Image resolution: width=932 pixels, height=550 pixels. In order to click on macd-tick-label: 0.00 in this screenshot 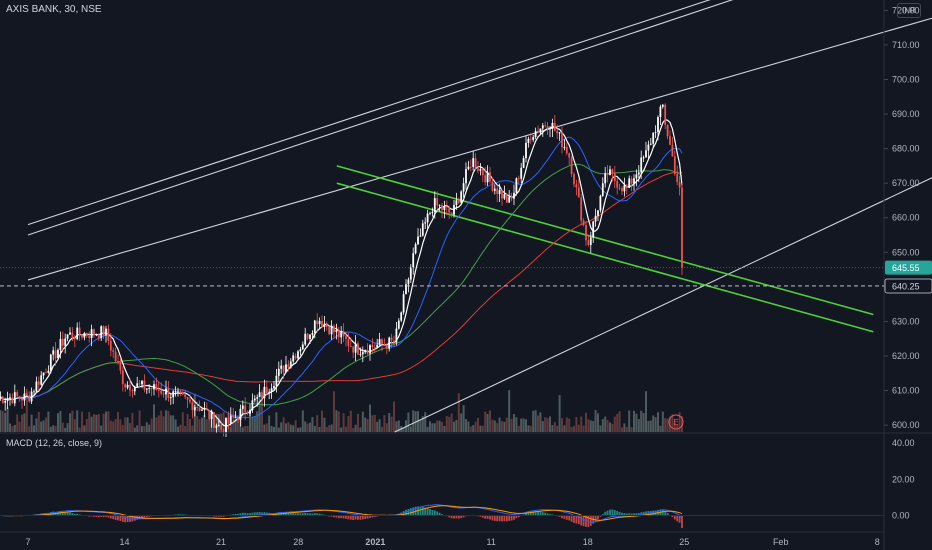, I will do `click(901, 516)`.